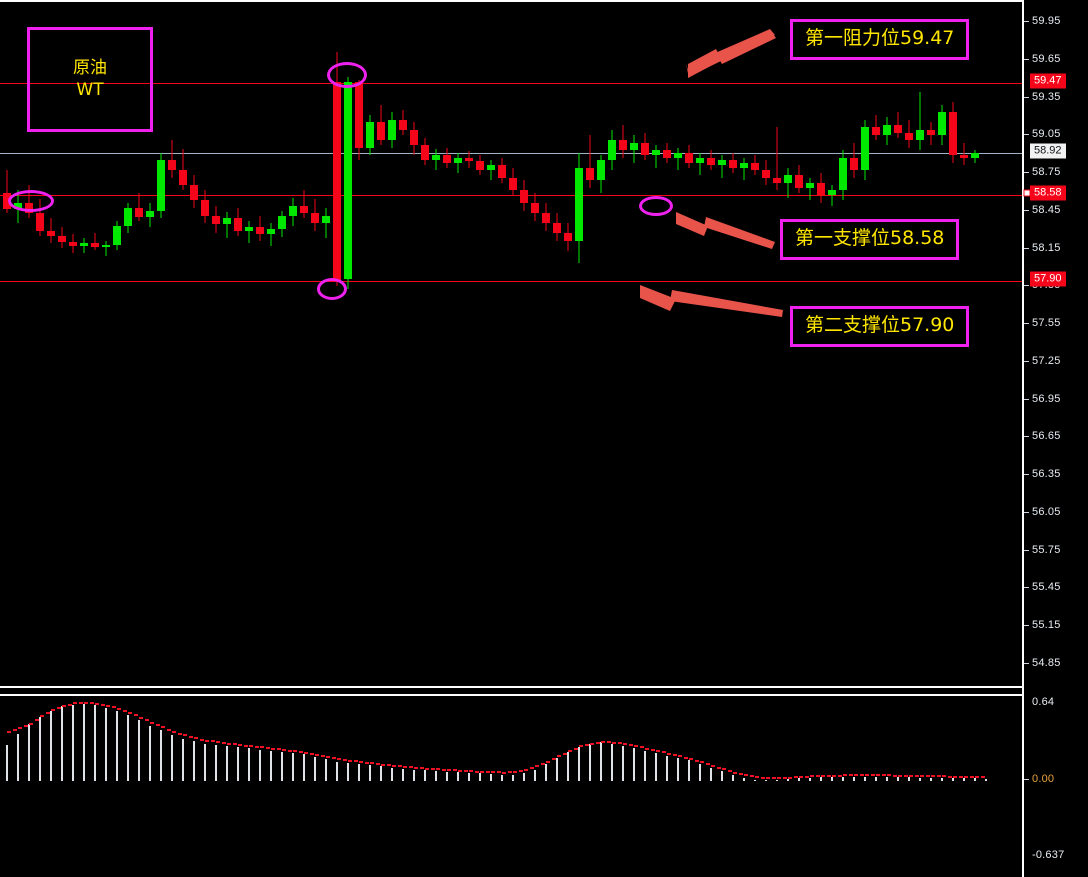 Image resolution: width=1088 pixels, height=877 pixels. What do you see at coordinates (1048, 279) in the screenshot?
I see `axis-badge-57-90: 57.90` at bounding box center [1048, 279].